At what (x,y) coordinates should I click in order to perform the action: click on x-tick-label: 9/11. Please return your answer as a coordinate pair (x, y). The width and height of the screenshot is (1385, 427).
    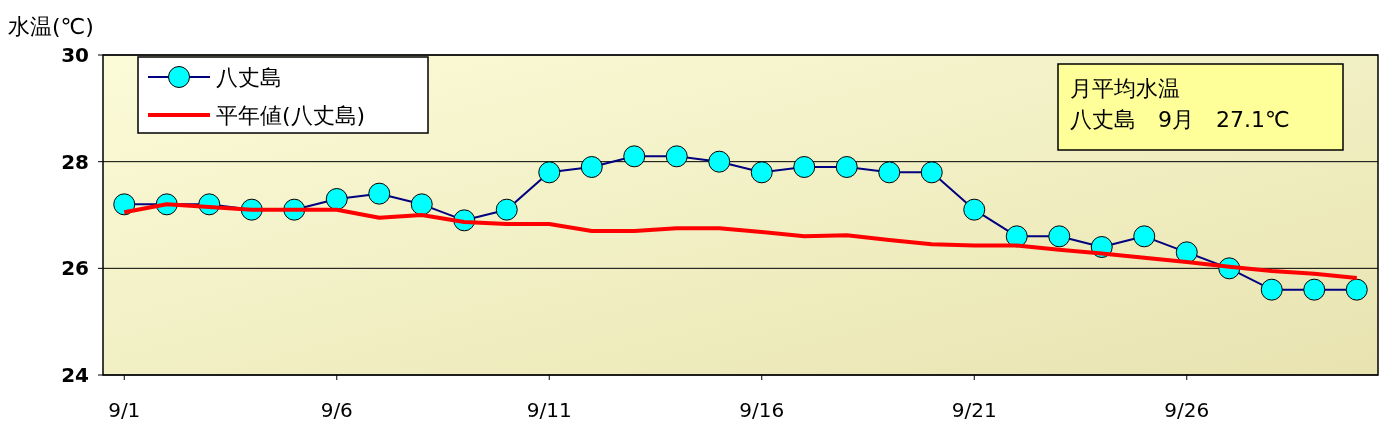
    Looking at the image, I should click on (549, 410).